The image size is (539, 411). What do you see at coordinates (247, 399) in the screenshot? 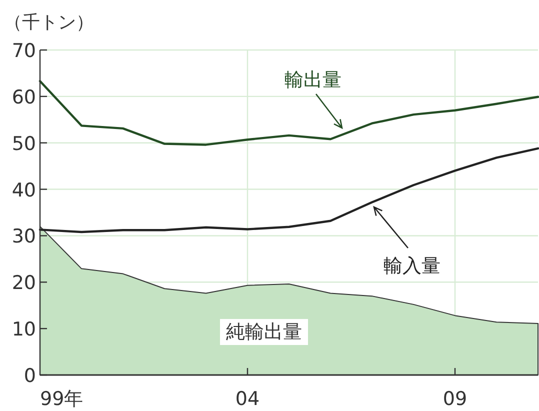
I see `x-tick-label: 04` at bounding box center [247, 399].